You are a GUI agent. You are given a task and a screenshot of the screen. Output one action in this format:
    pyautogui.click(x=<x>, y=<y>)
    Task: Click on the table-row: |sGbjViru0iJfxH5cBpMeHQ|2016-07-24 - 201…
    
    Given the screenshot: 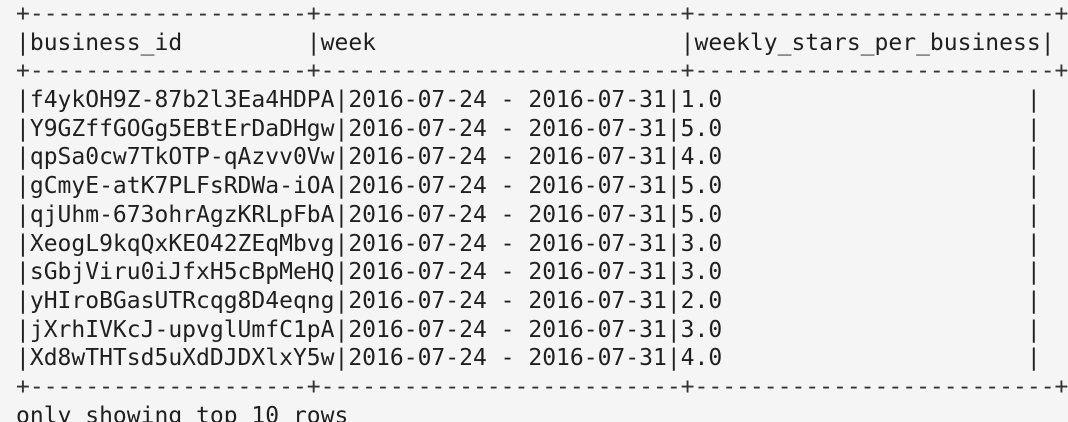 What is the action you would take?
    pyautogui.click(x=528, y=272)
    